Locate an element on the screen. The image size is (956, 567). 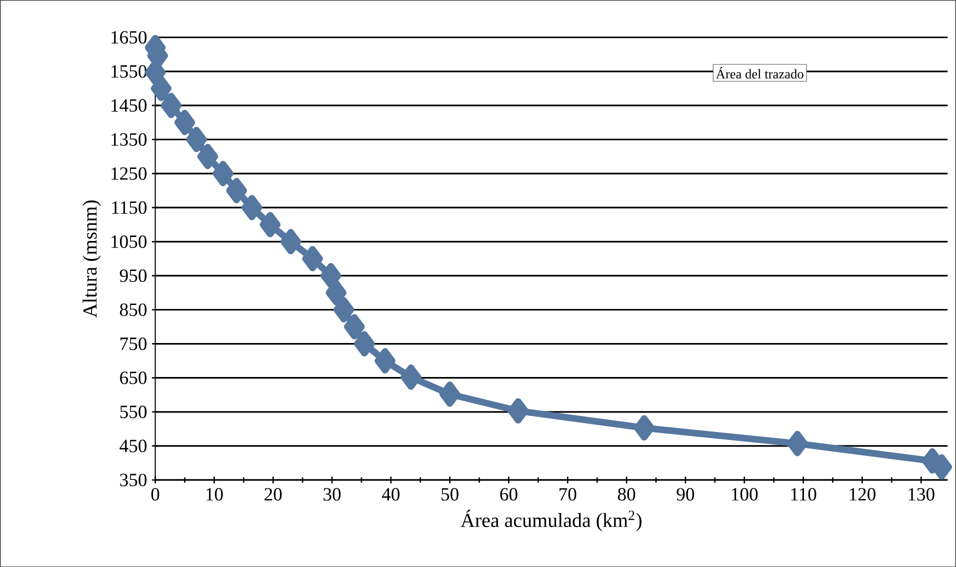
y-tick-label: 650 is located at coordinates (133, 377).